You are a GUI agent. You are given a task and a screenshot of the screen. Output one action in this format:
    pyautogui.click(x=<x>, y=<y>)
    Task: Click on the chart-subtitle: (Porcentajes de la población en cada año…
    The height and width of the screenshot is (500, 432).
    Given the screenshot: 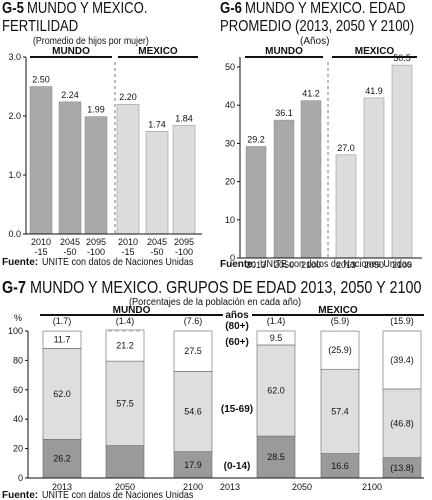 What is the action you would take?
    pyautogui.click(x=215, y=302)
    